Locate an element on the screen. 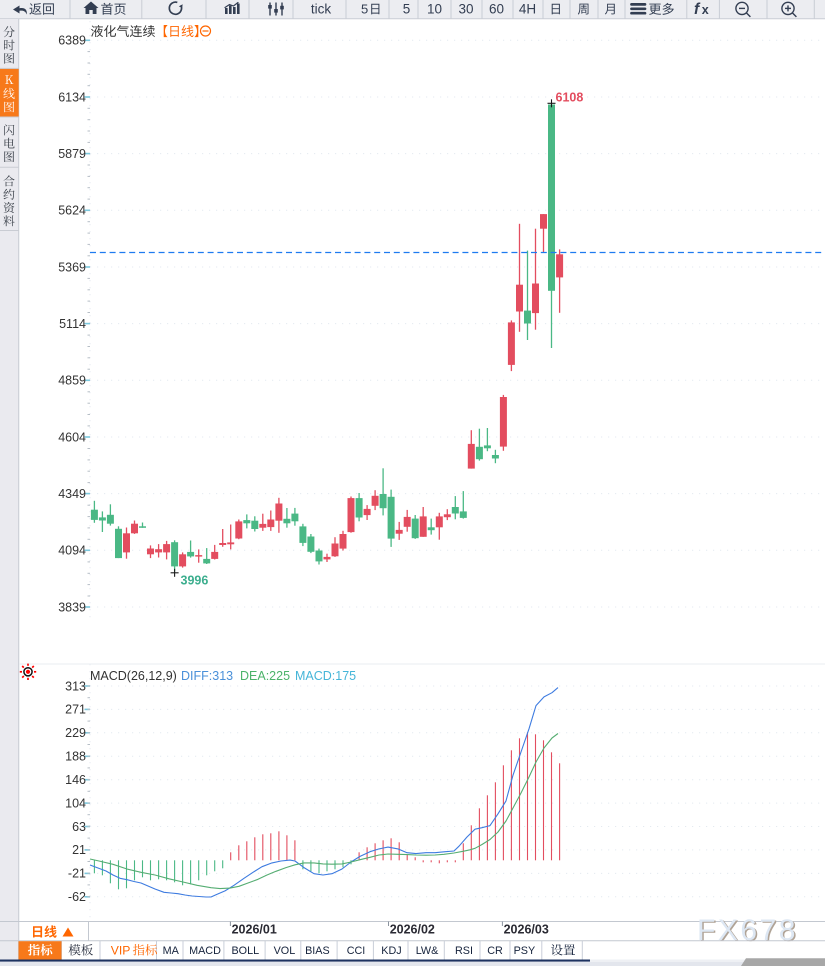 The width and height of the screenshot is (825, 971). svg-text: CCI is located at coordinates (356, 951).